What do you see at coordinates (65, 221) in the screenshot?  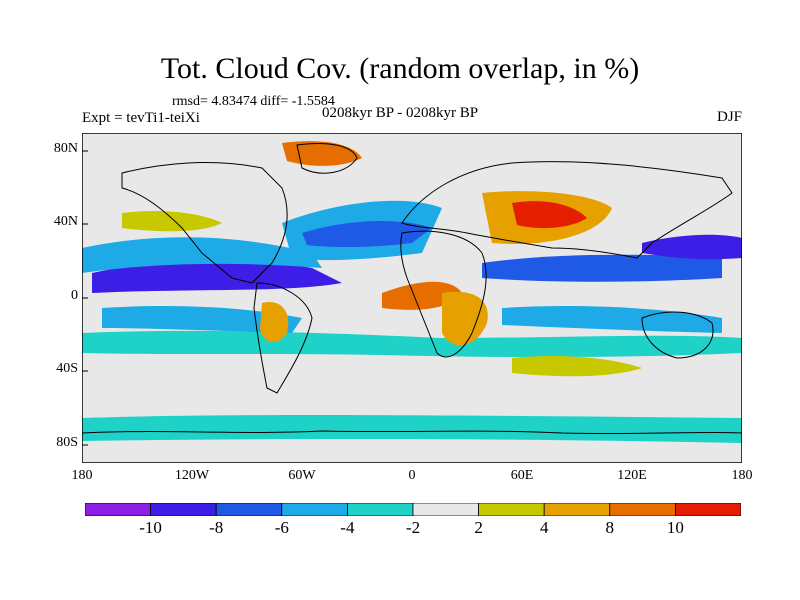 I see `lat-label-40n: 40N` at bounding box center [65, 221].